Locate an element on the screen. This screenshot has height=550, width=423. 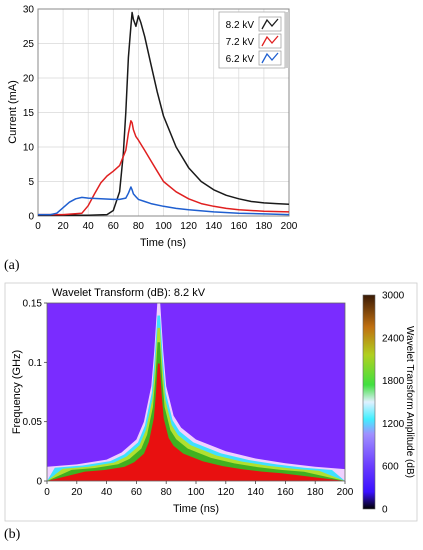
legend-label: 6.2 kV is located at coordinates (240, 59).